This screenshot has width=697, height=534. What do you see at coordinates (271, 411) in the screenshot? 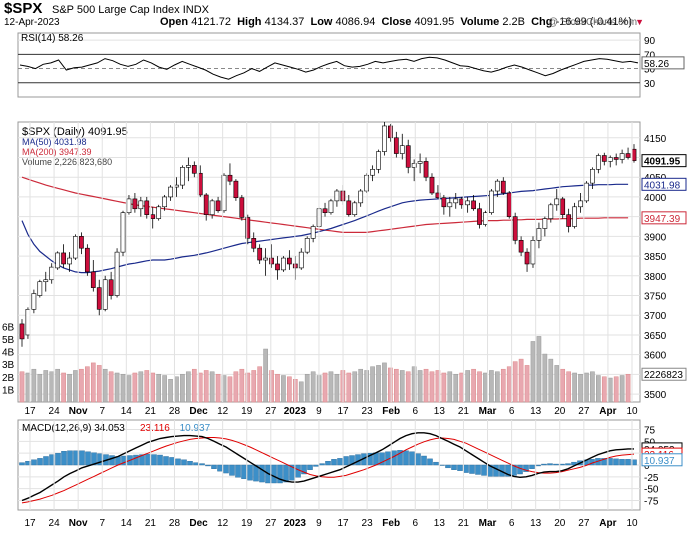
I see `price-x-label-10: 27` at bounding box center [271, 411].